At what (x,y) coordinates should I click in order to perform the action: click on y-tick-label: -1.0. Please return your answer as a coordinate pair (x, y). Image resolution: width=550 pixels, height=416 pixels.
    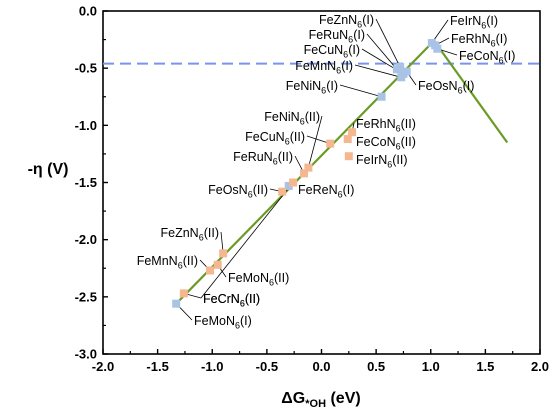
    Looking at the image, I should click on (86, 125).